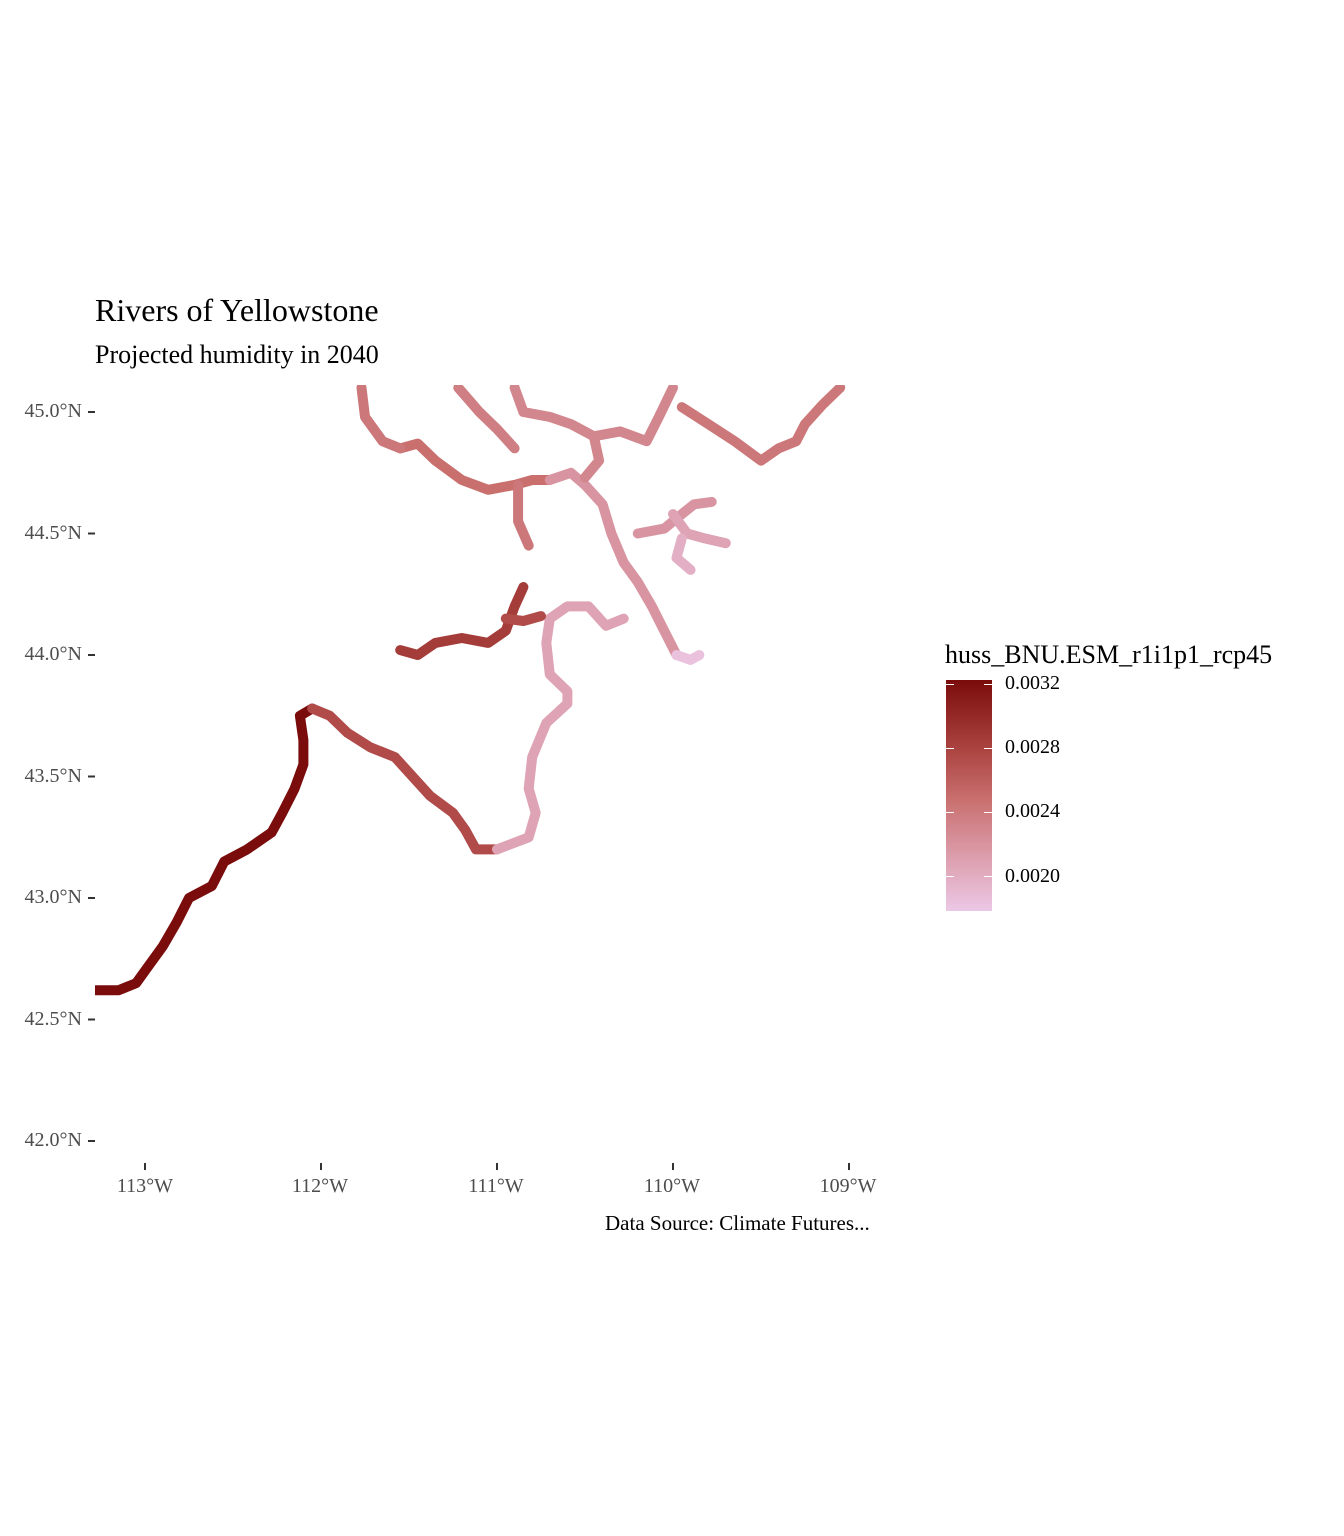 This screenshot has height=1536, width=1344. Describe the element at coordinates (53, 533) in the screenshot. I see `y-tick-label: 44.5°N` at that location.